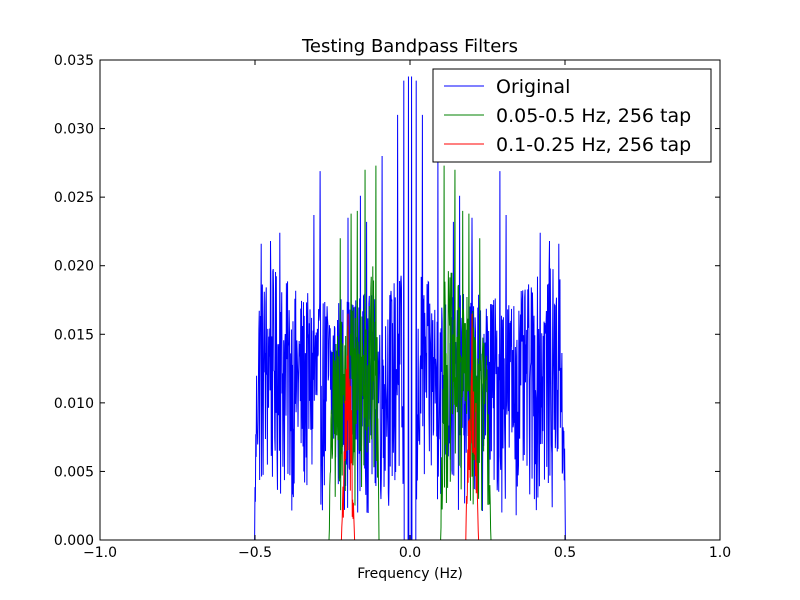  What do you see at coordinates (255, 553) in the screenshot?
I see `x-tick-label: −0.5` at bounding box center [255, 553].